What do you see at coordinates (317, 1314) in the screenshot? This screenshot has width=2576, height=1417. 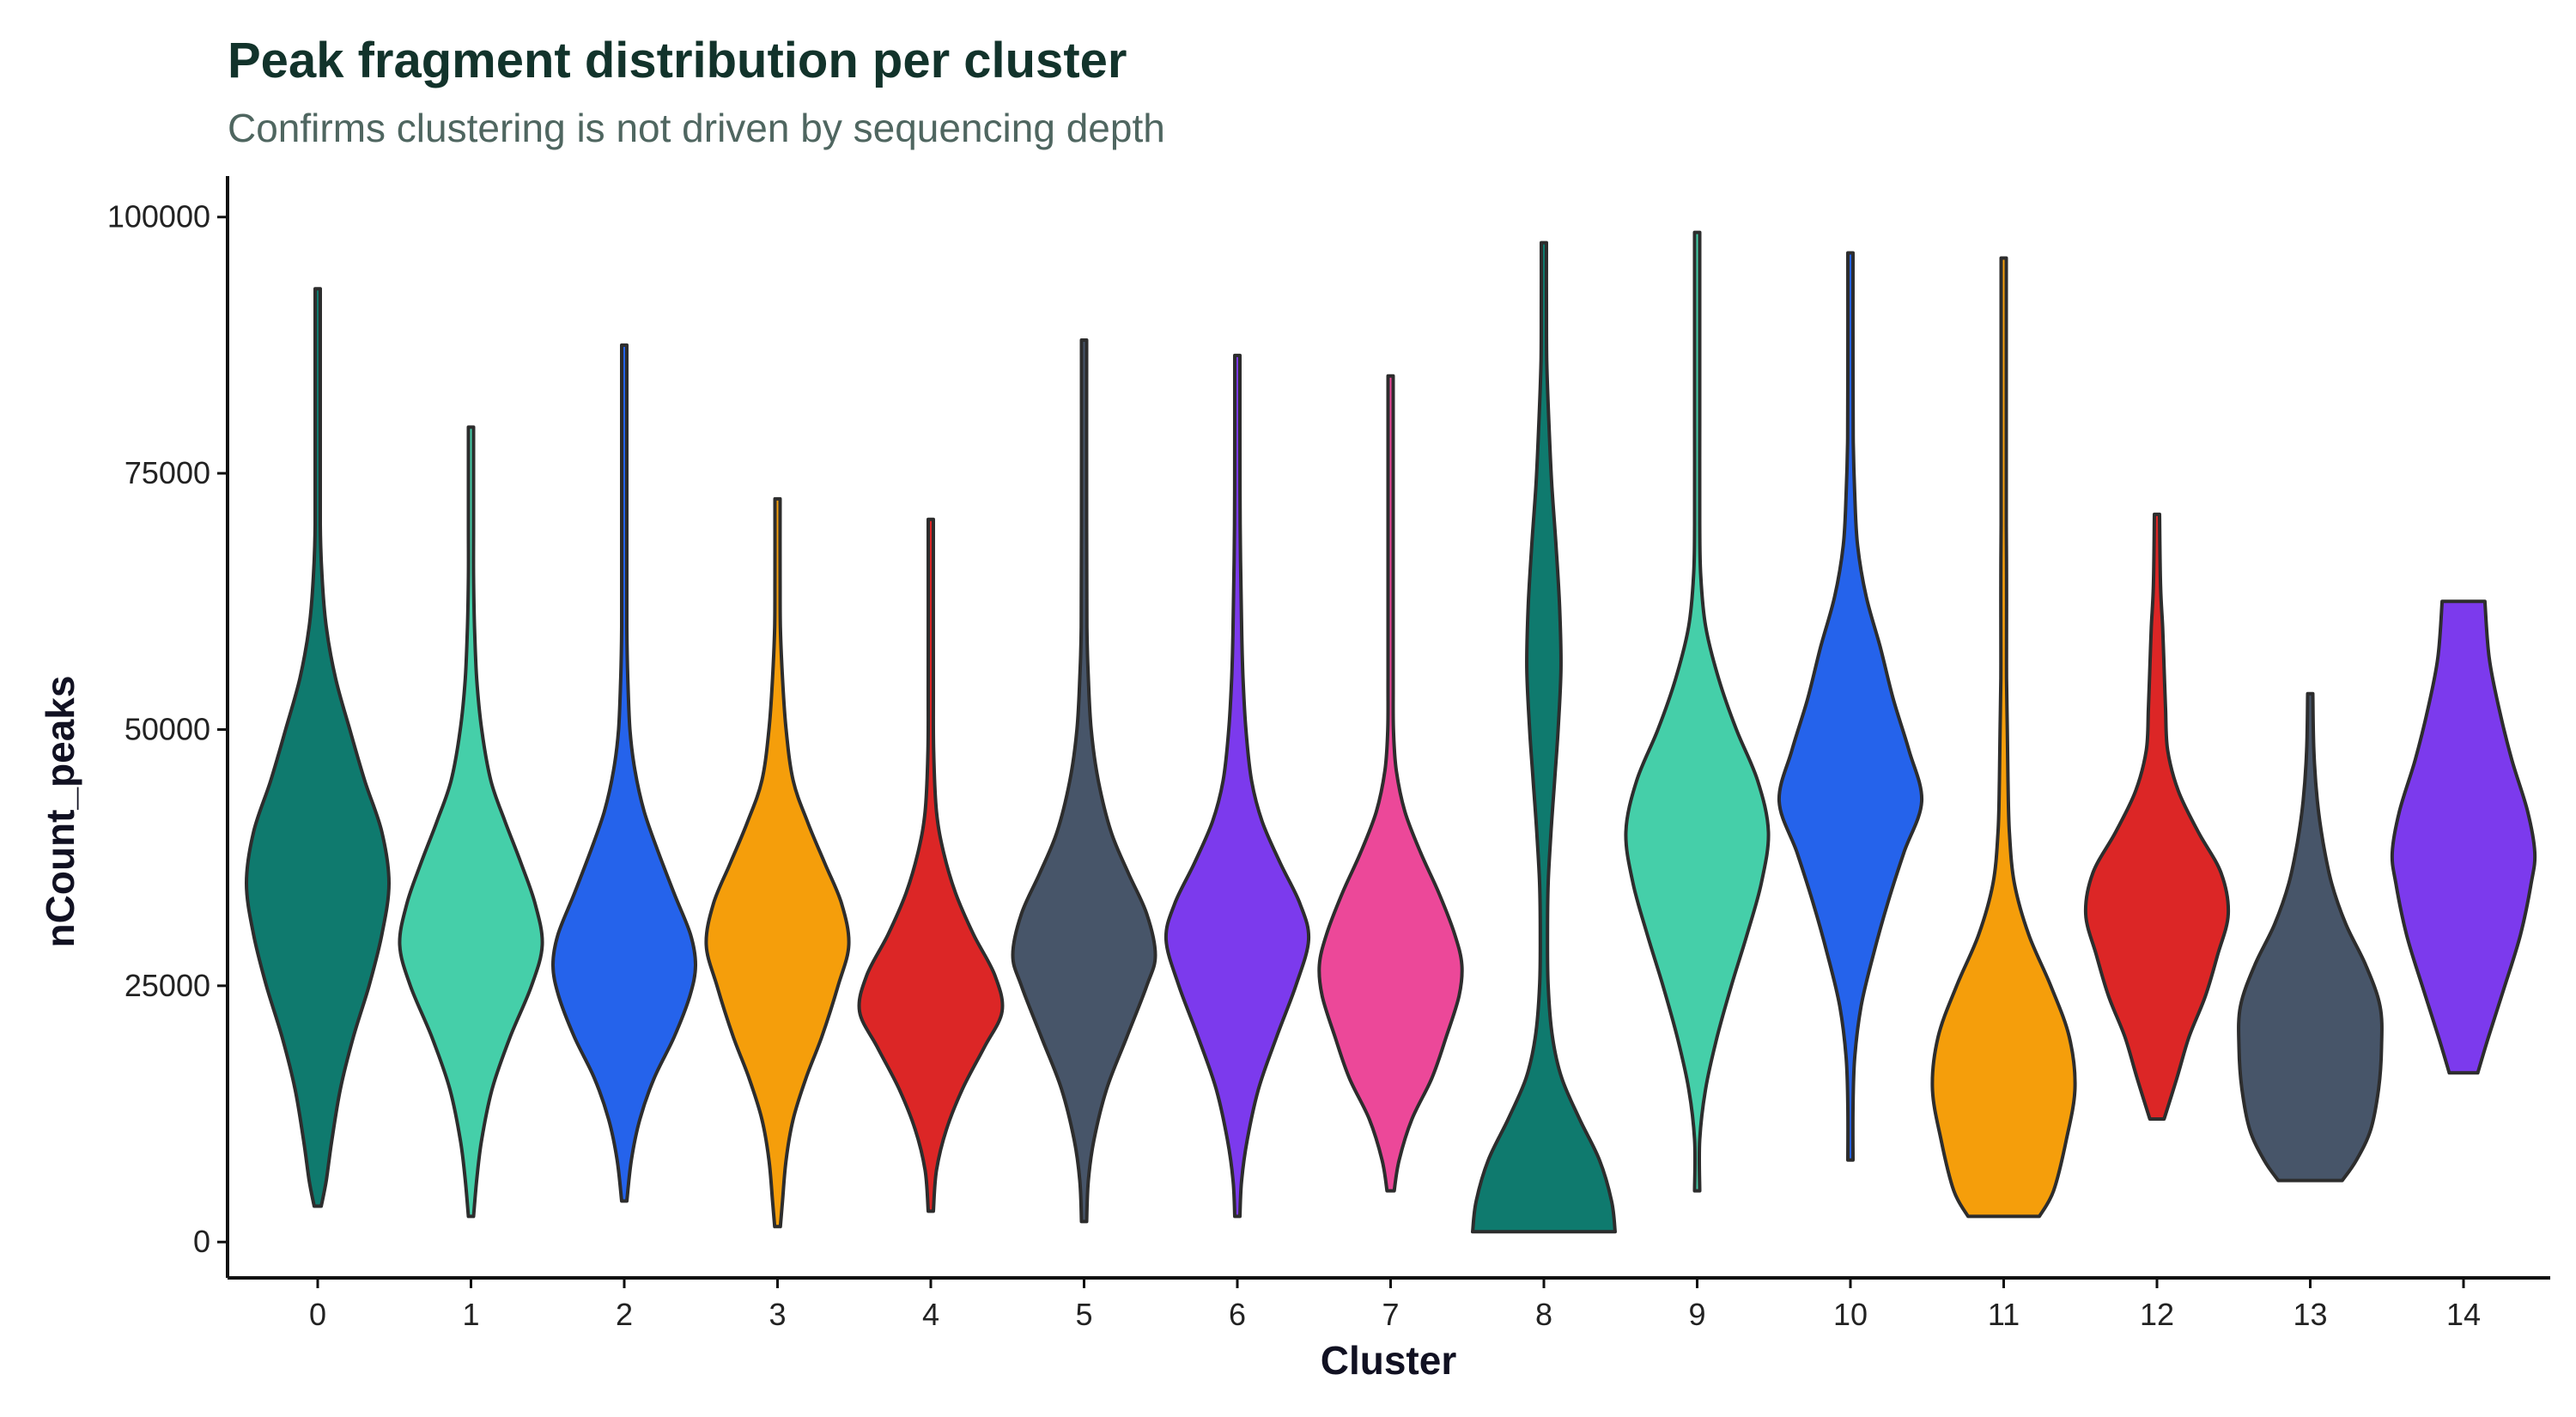 I see `x-tick-label: 0` at bounding box center [317, 1314].